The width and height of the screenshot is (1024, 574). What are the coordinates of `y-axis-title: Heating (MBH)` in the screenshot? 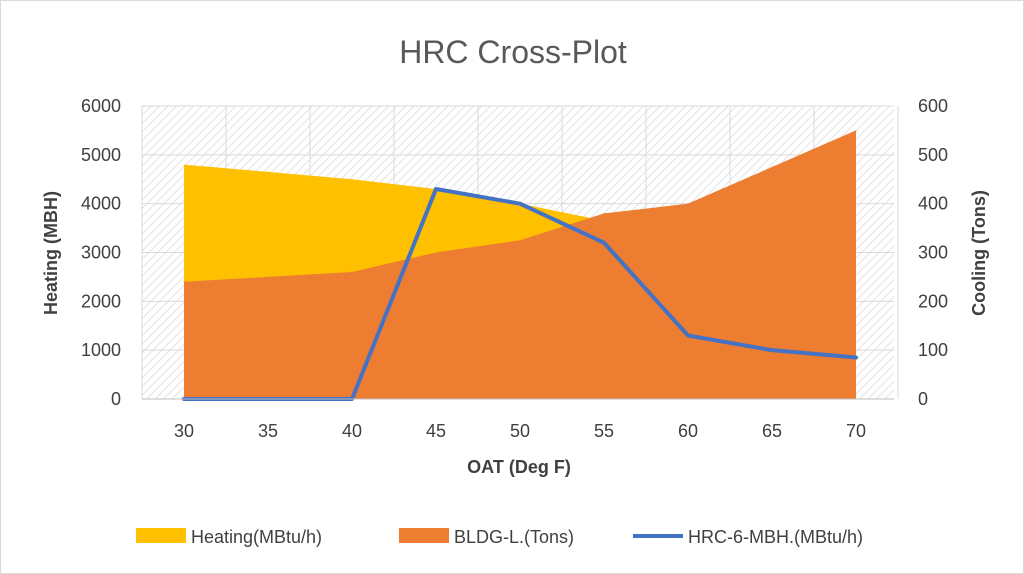 It's located at (51, 253).